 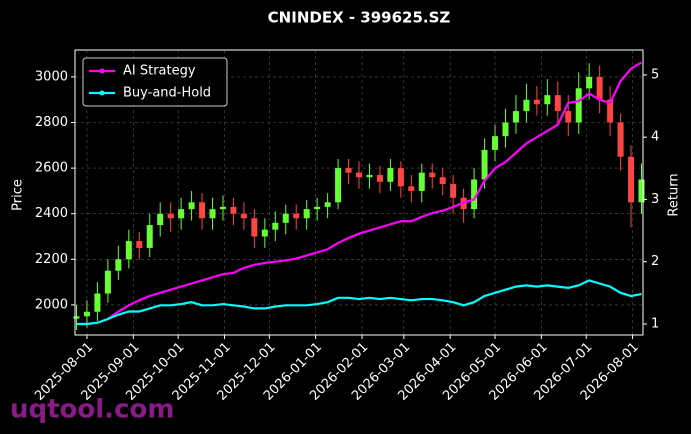 What do you see at coordinates (655, 261) in the screenshot?
I see `y2-tick-label: 2` at bounding box center [655, 261].